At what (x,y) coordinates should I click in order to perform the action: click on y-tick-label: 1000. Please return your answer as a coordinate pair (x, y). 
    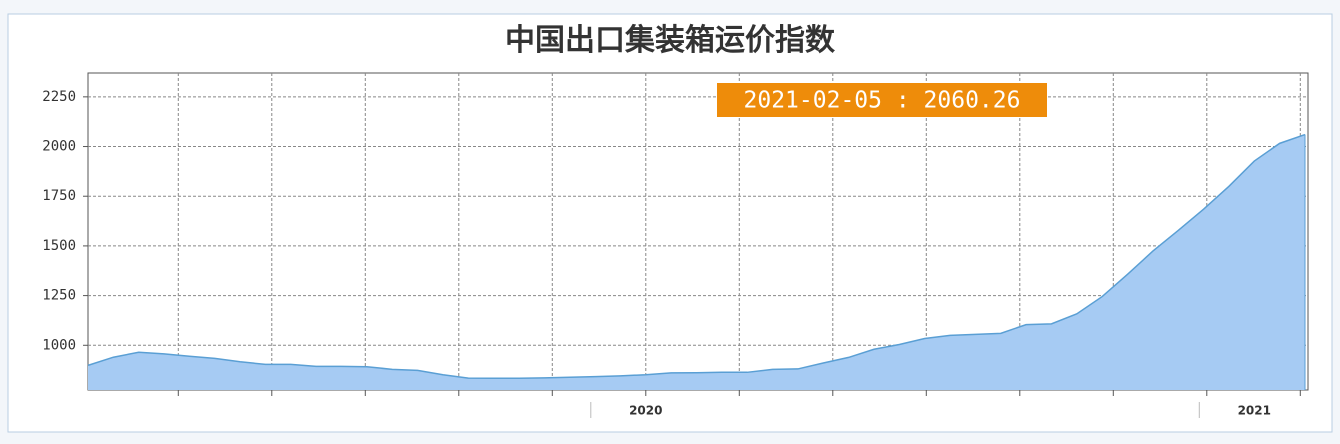
    Looking at the image, I should click on (59, 345).